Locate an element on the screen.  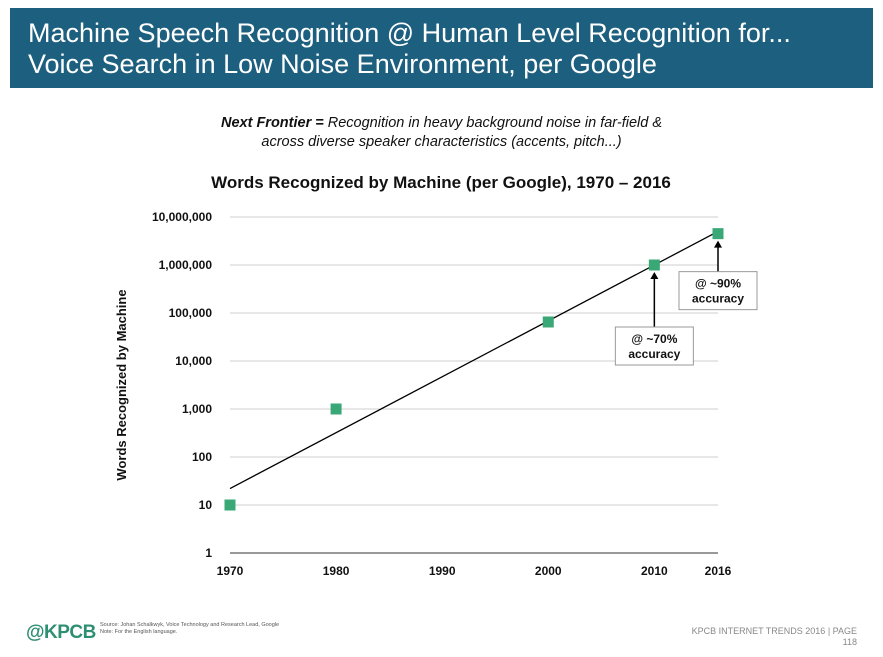
y-tick-label: 10,000 is located at coordinates (193, 361).